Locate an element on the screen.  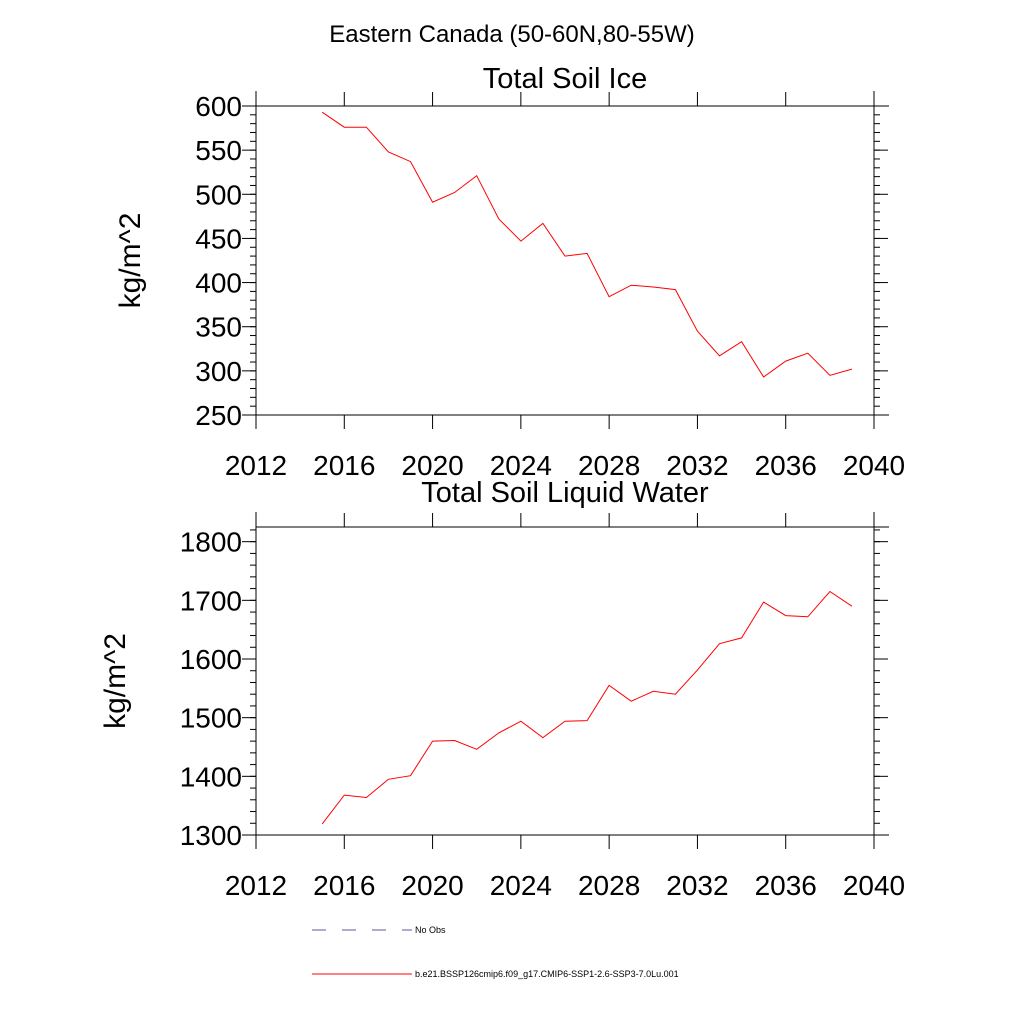
y-tick-label: 1600 is located at coordinates (211, 659).